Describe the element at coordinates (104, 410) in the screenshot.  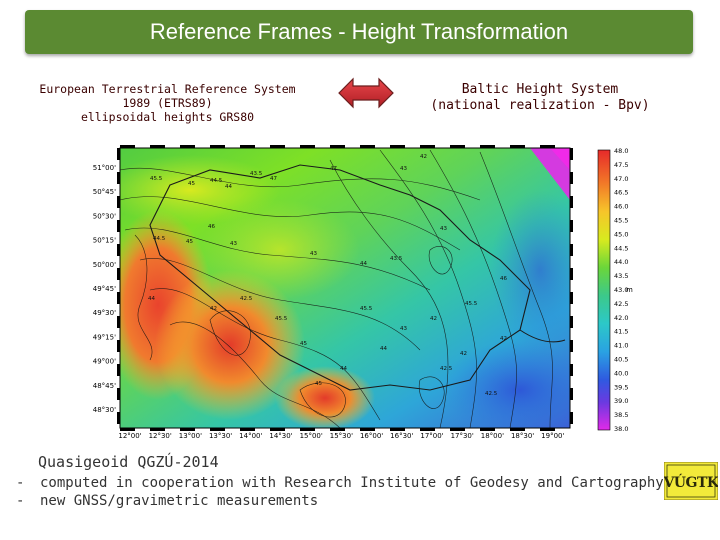
I see `latitude-label: 48°30'` at that location.